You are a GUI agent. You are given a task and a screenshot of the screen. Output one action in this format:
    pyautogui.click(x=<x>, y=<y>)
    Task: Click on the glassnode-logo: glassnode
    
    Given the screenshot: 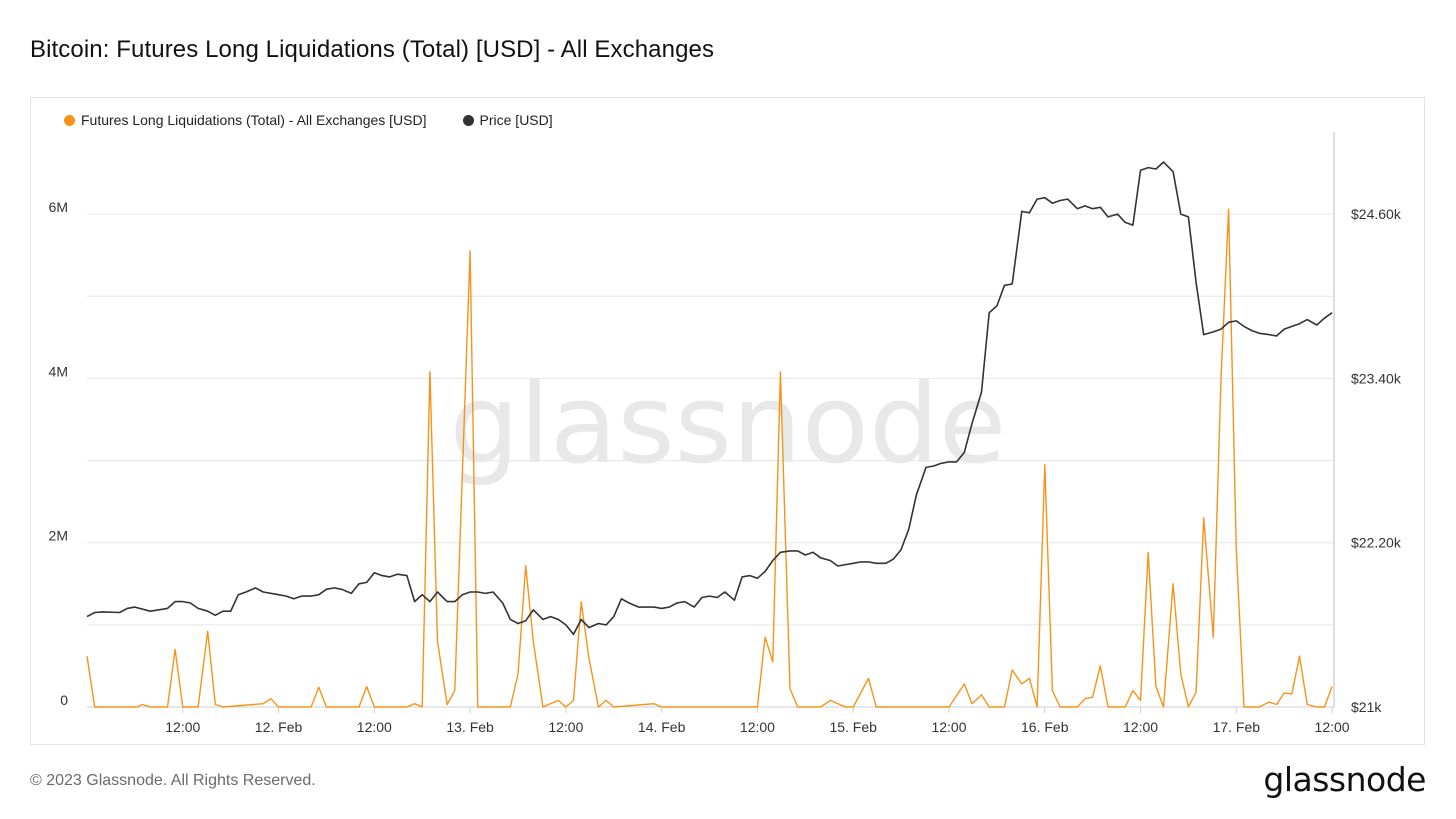 What is the action you would take?
    pyautogui.click(x=1344, y=779)
    